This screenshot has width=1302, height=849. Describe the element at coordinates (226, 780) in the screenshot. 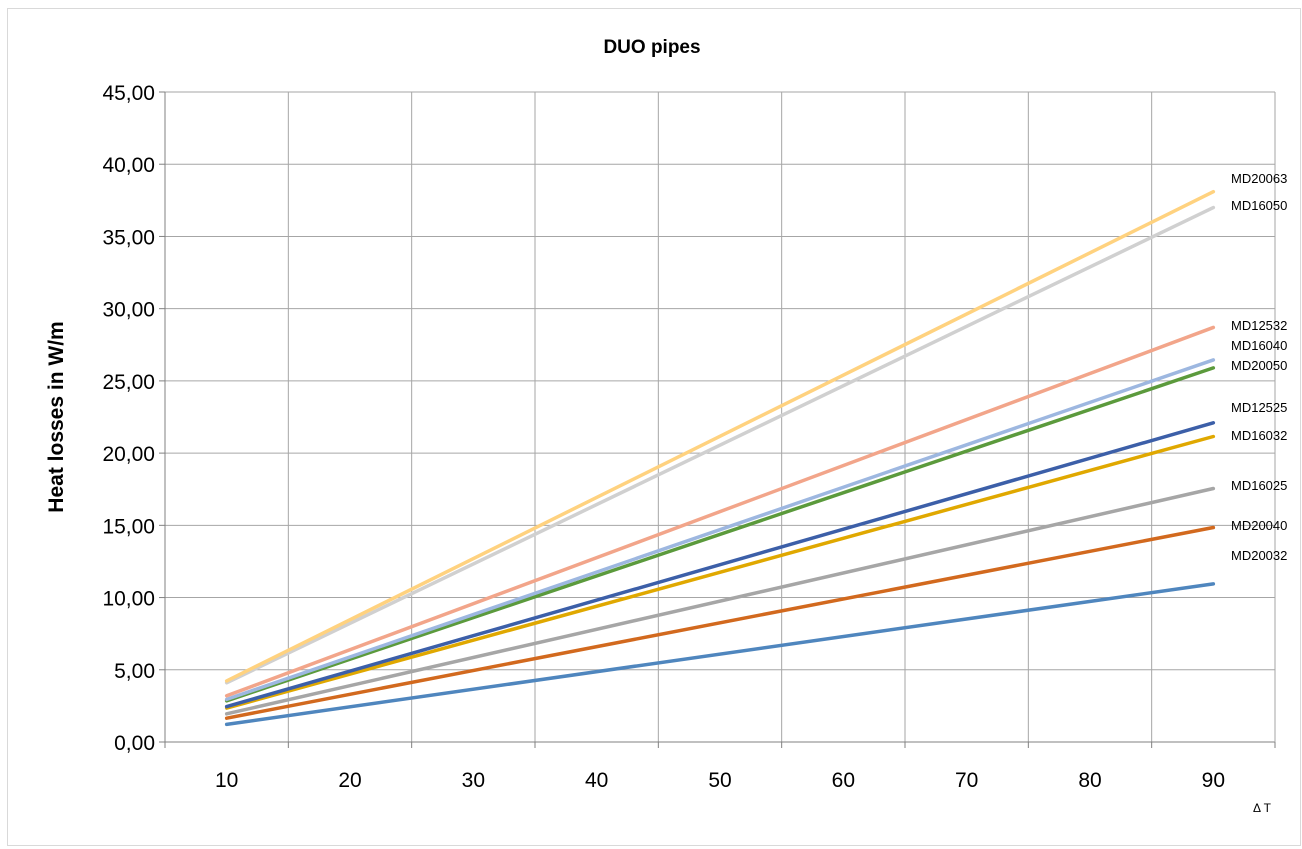

I see `x-tick-label: 10` at that location.